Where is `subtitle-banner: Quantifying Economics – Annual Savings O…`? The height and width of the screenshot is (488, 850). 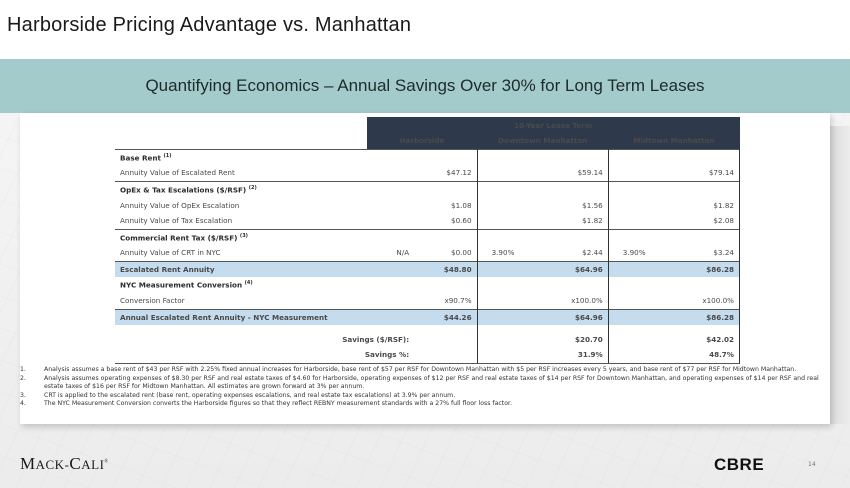 subtitle-banner: Quantifying Economics – Annual Savings O… is located at coordinates (425, 86).